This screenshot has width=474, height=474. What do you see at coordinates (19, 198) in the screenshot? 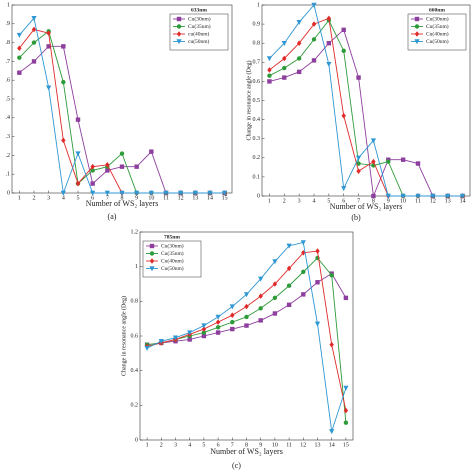
I see `x-tick-label: 1` at bounding box center [19, 198].